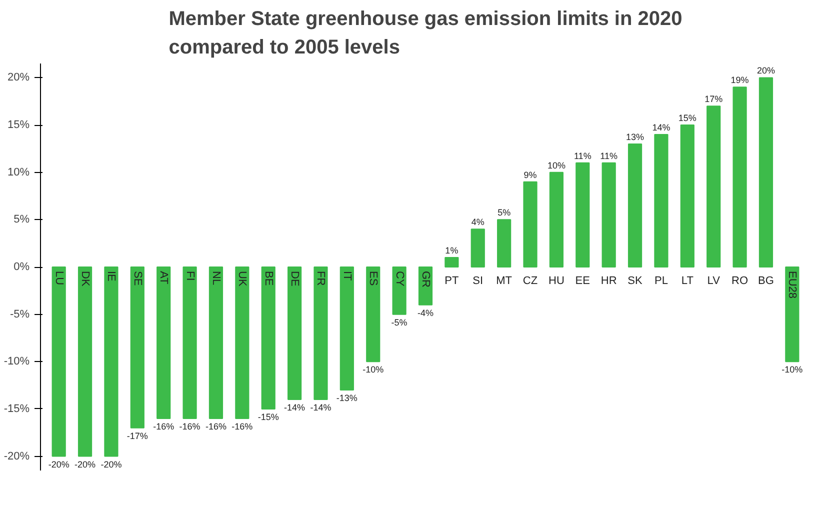  Describe the element at coordinates (426, 313) in the screenshot. I see `data-label: -4%` at that location.